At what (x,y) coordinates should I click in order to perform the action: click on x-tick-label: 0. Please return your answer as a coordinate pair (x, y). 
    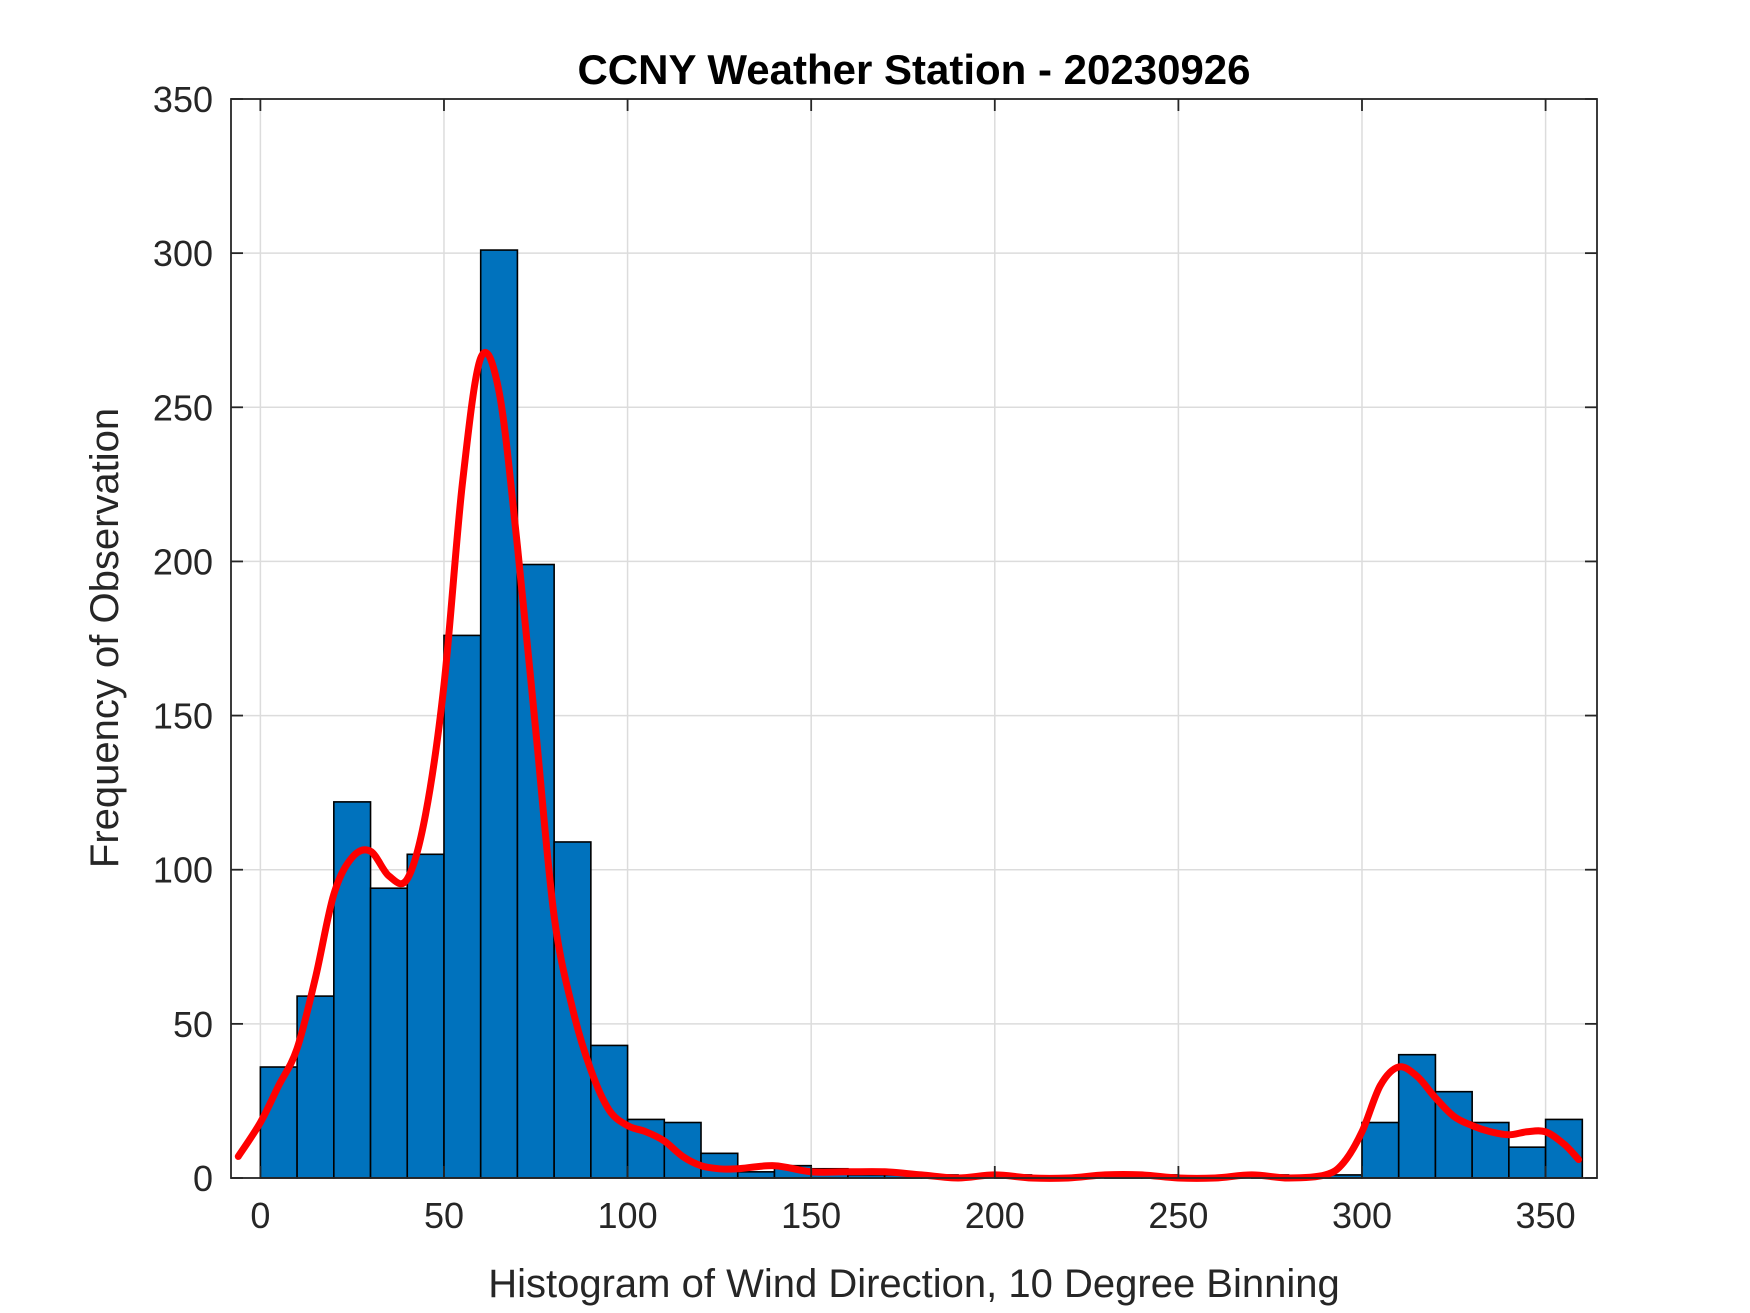
    Looking at the image, I should click on (260, 1215).